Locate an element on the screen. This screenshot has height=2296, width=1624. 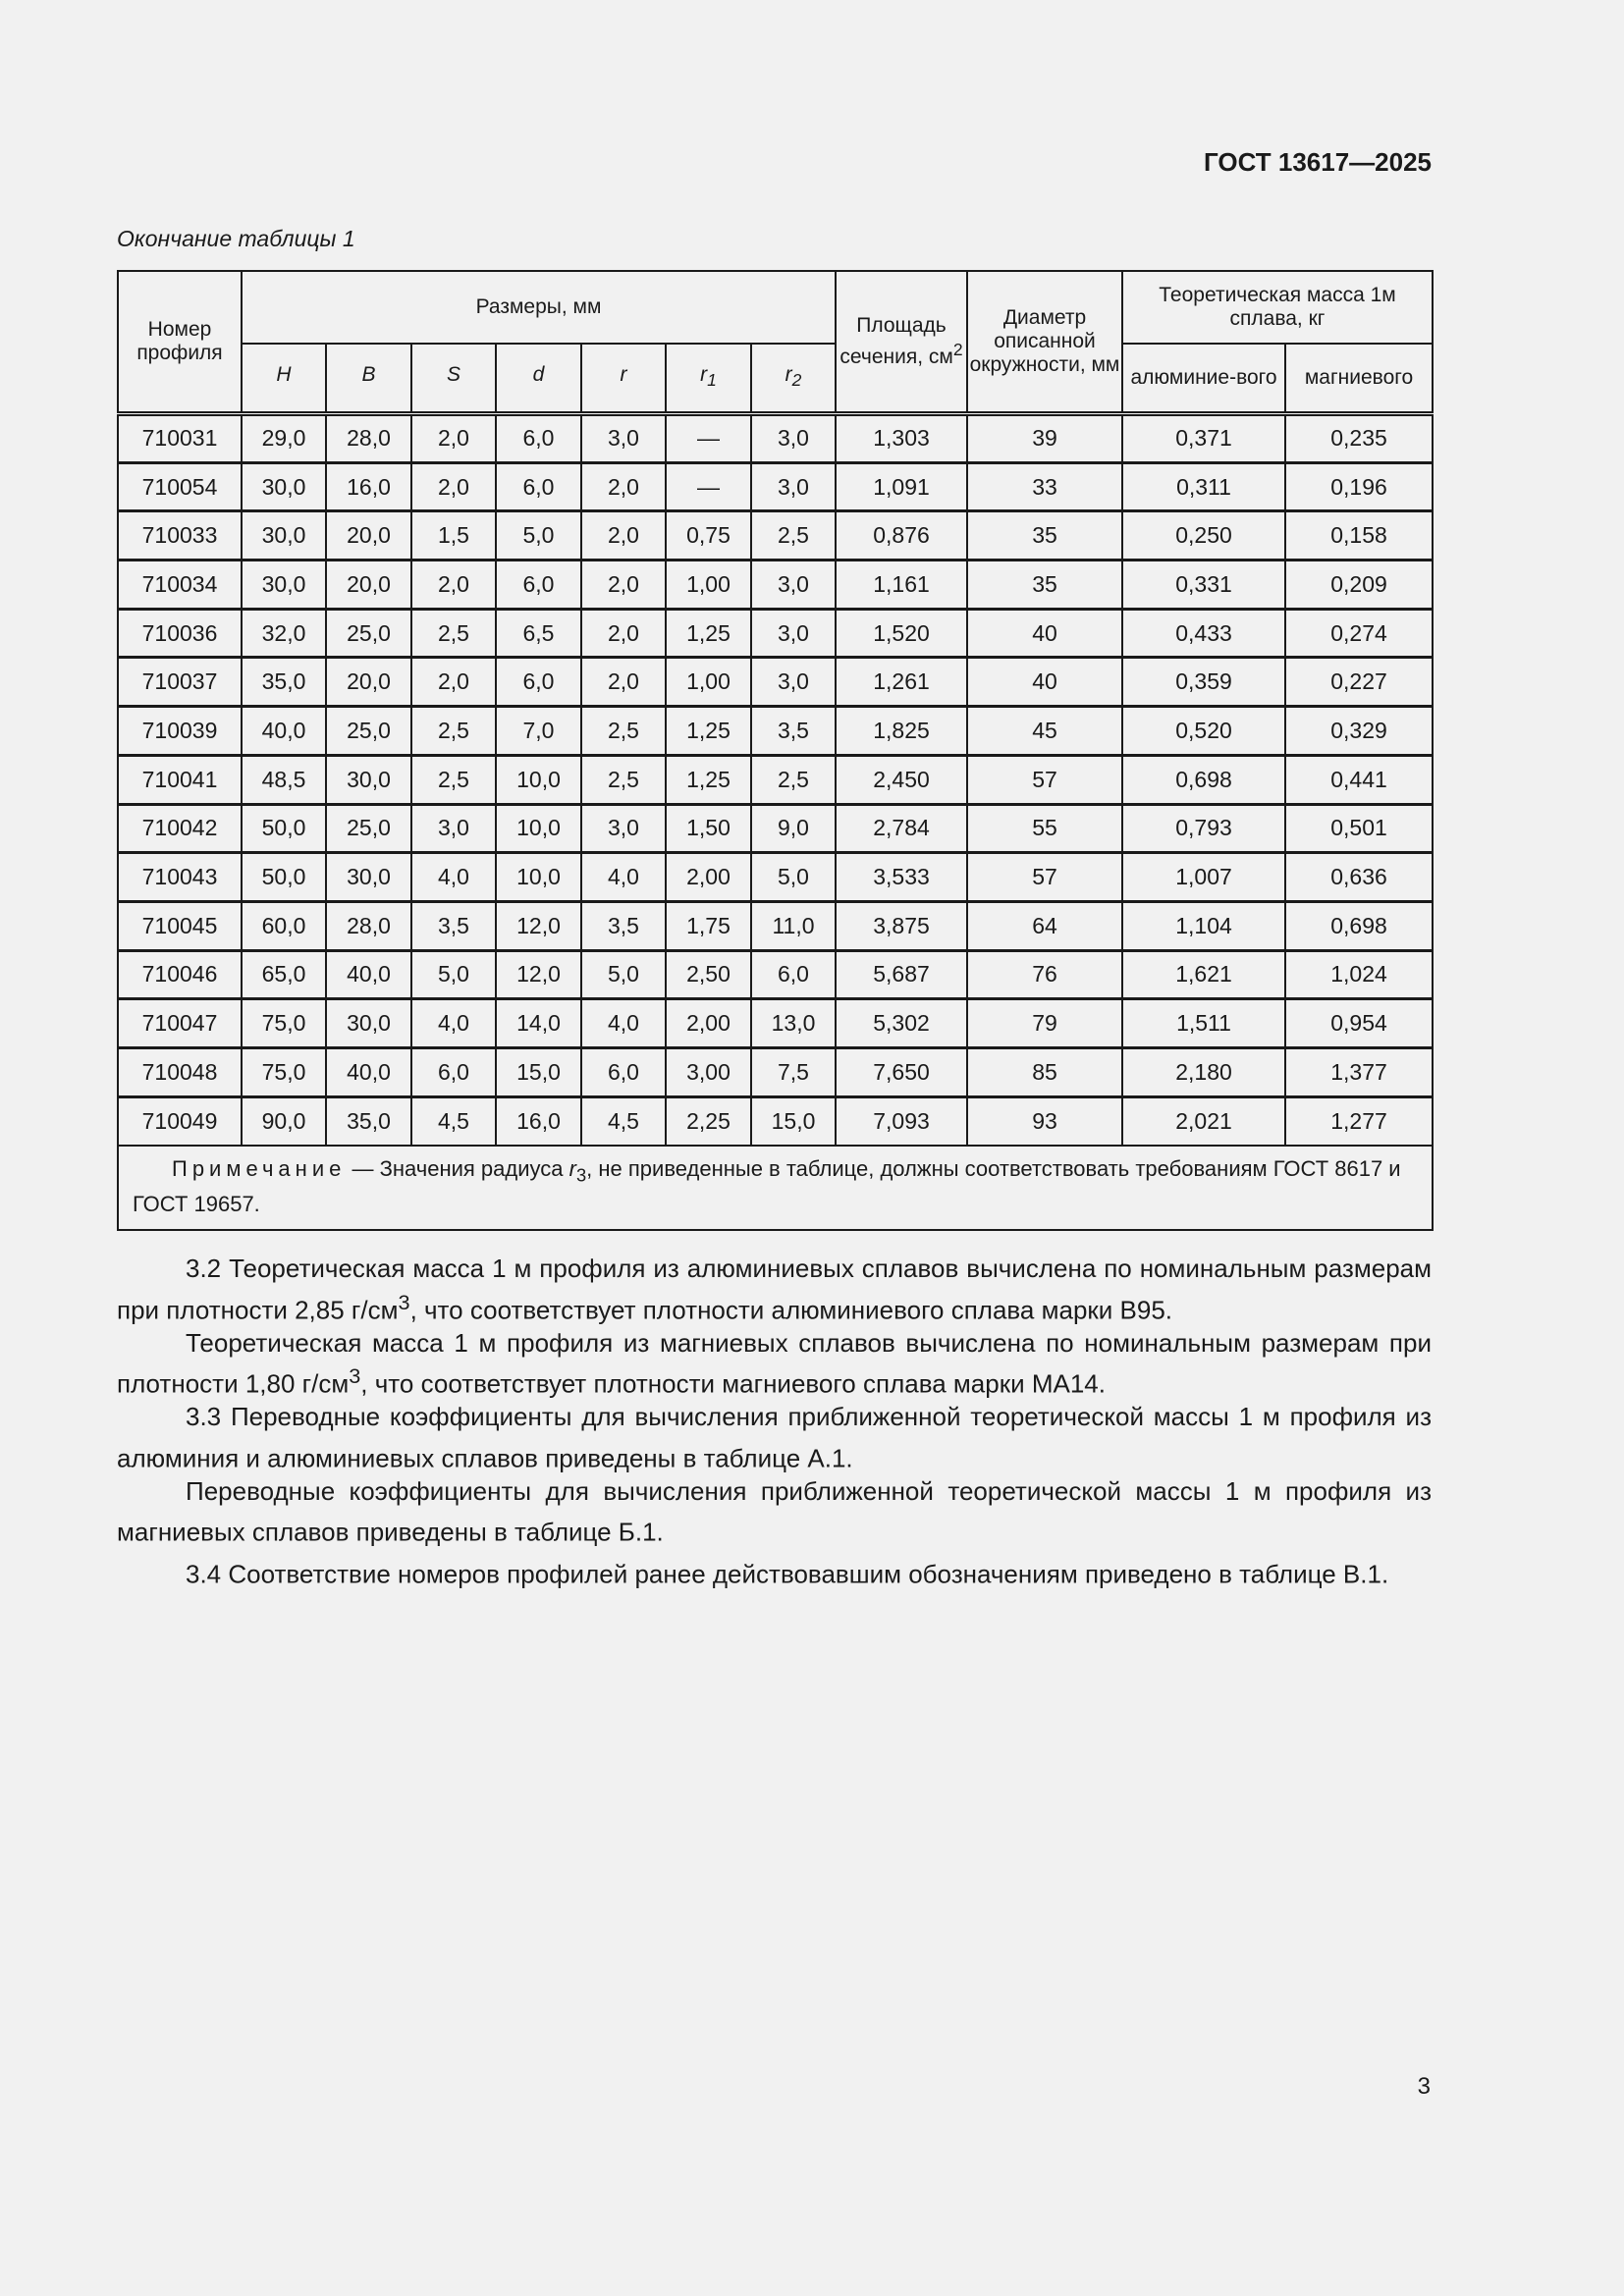
header-dim-5: r1 is located at coordinates (708, 379).